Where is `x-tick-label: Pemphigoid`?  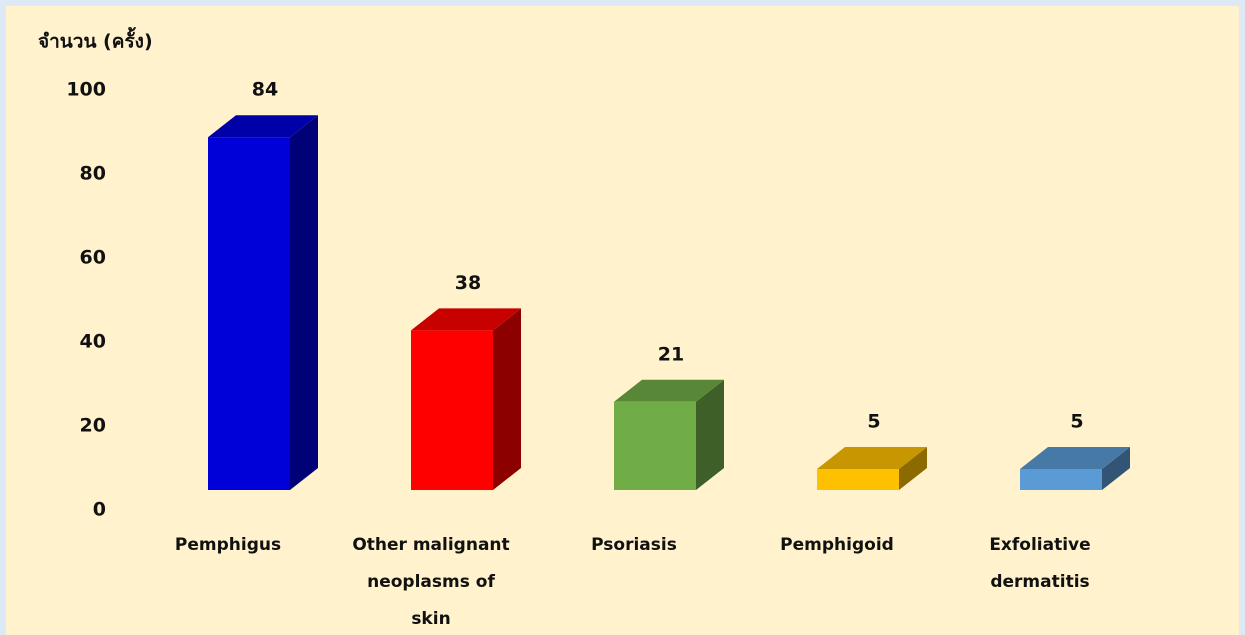 x-tick-label: Pemphigoid is located at coordinates (837, 545).